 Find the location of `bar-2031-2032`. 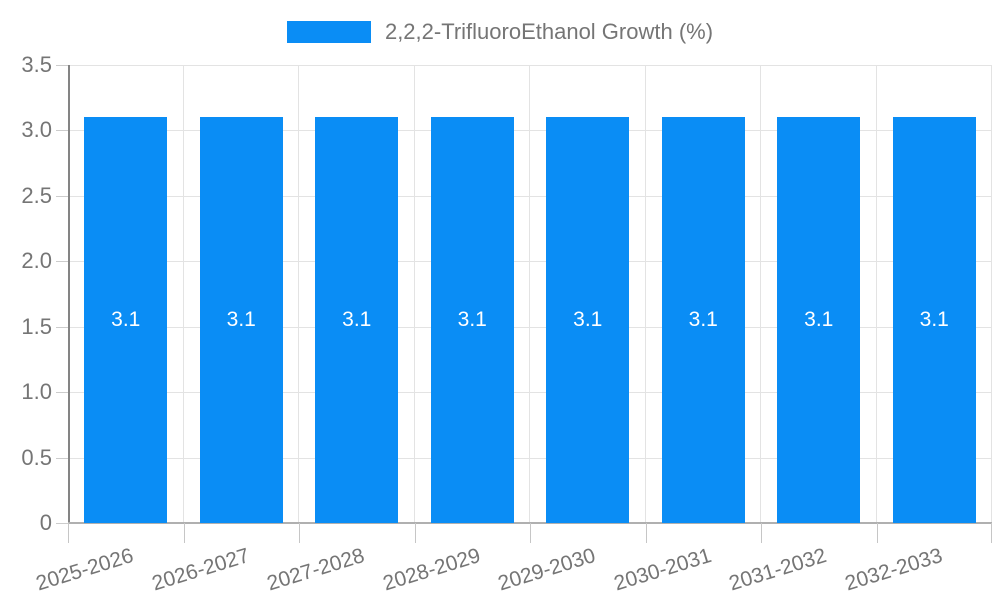

bar-2031-2032 is located at coordinates (819, 320).